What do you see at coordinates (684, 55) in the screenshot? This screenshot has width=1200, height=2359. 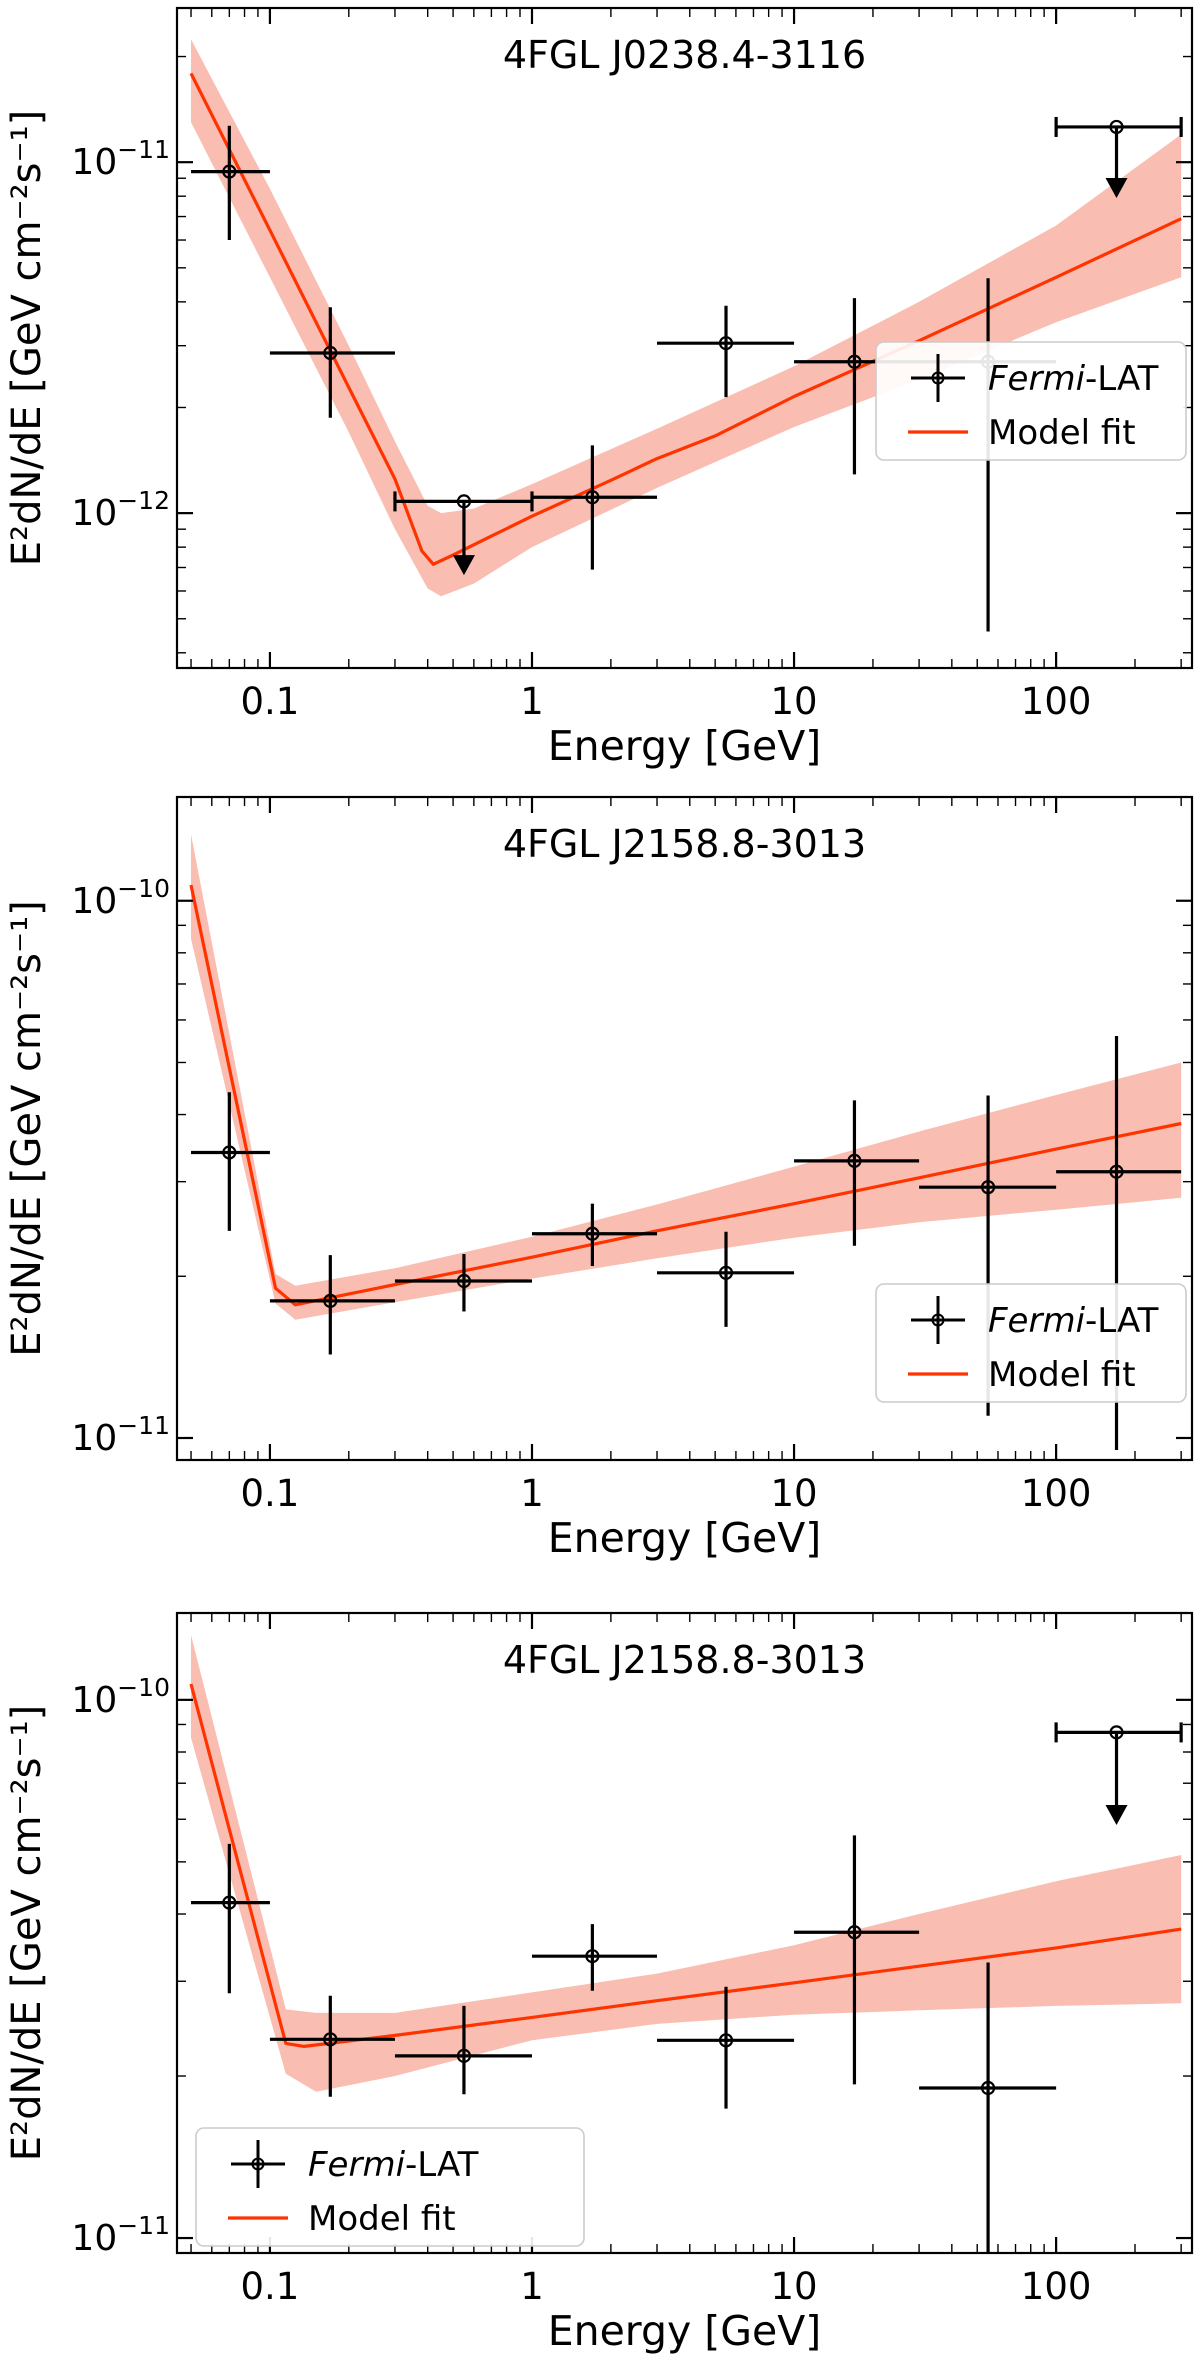 I see `panel-title: 4FGL J0238.4-3116` at bounding box center [684, 55].